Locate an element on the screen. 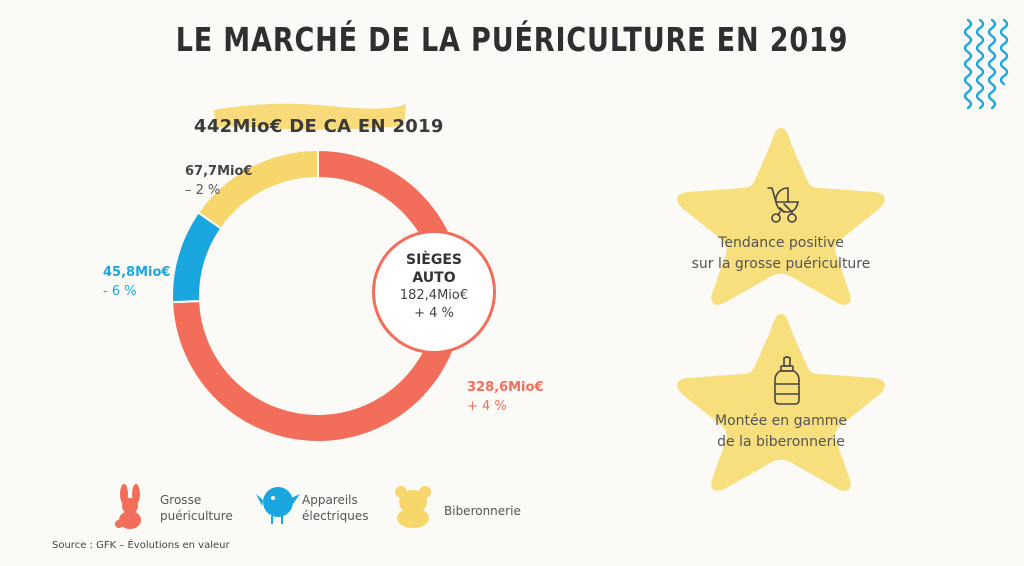 This screenshot has height=566, width=1024. legend-appareils-line2: électriques is located at coordinates (335, 516).